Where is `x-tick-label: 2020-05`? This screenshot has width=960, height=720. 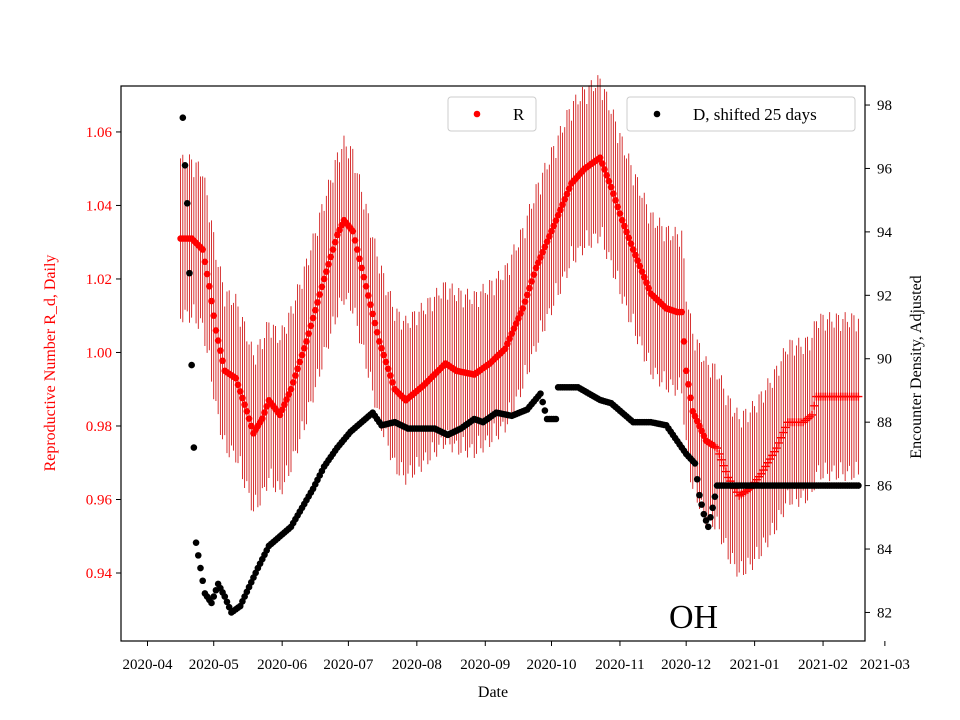
x-tick-label: 2020-05 is located at coordinates (214, 665).